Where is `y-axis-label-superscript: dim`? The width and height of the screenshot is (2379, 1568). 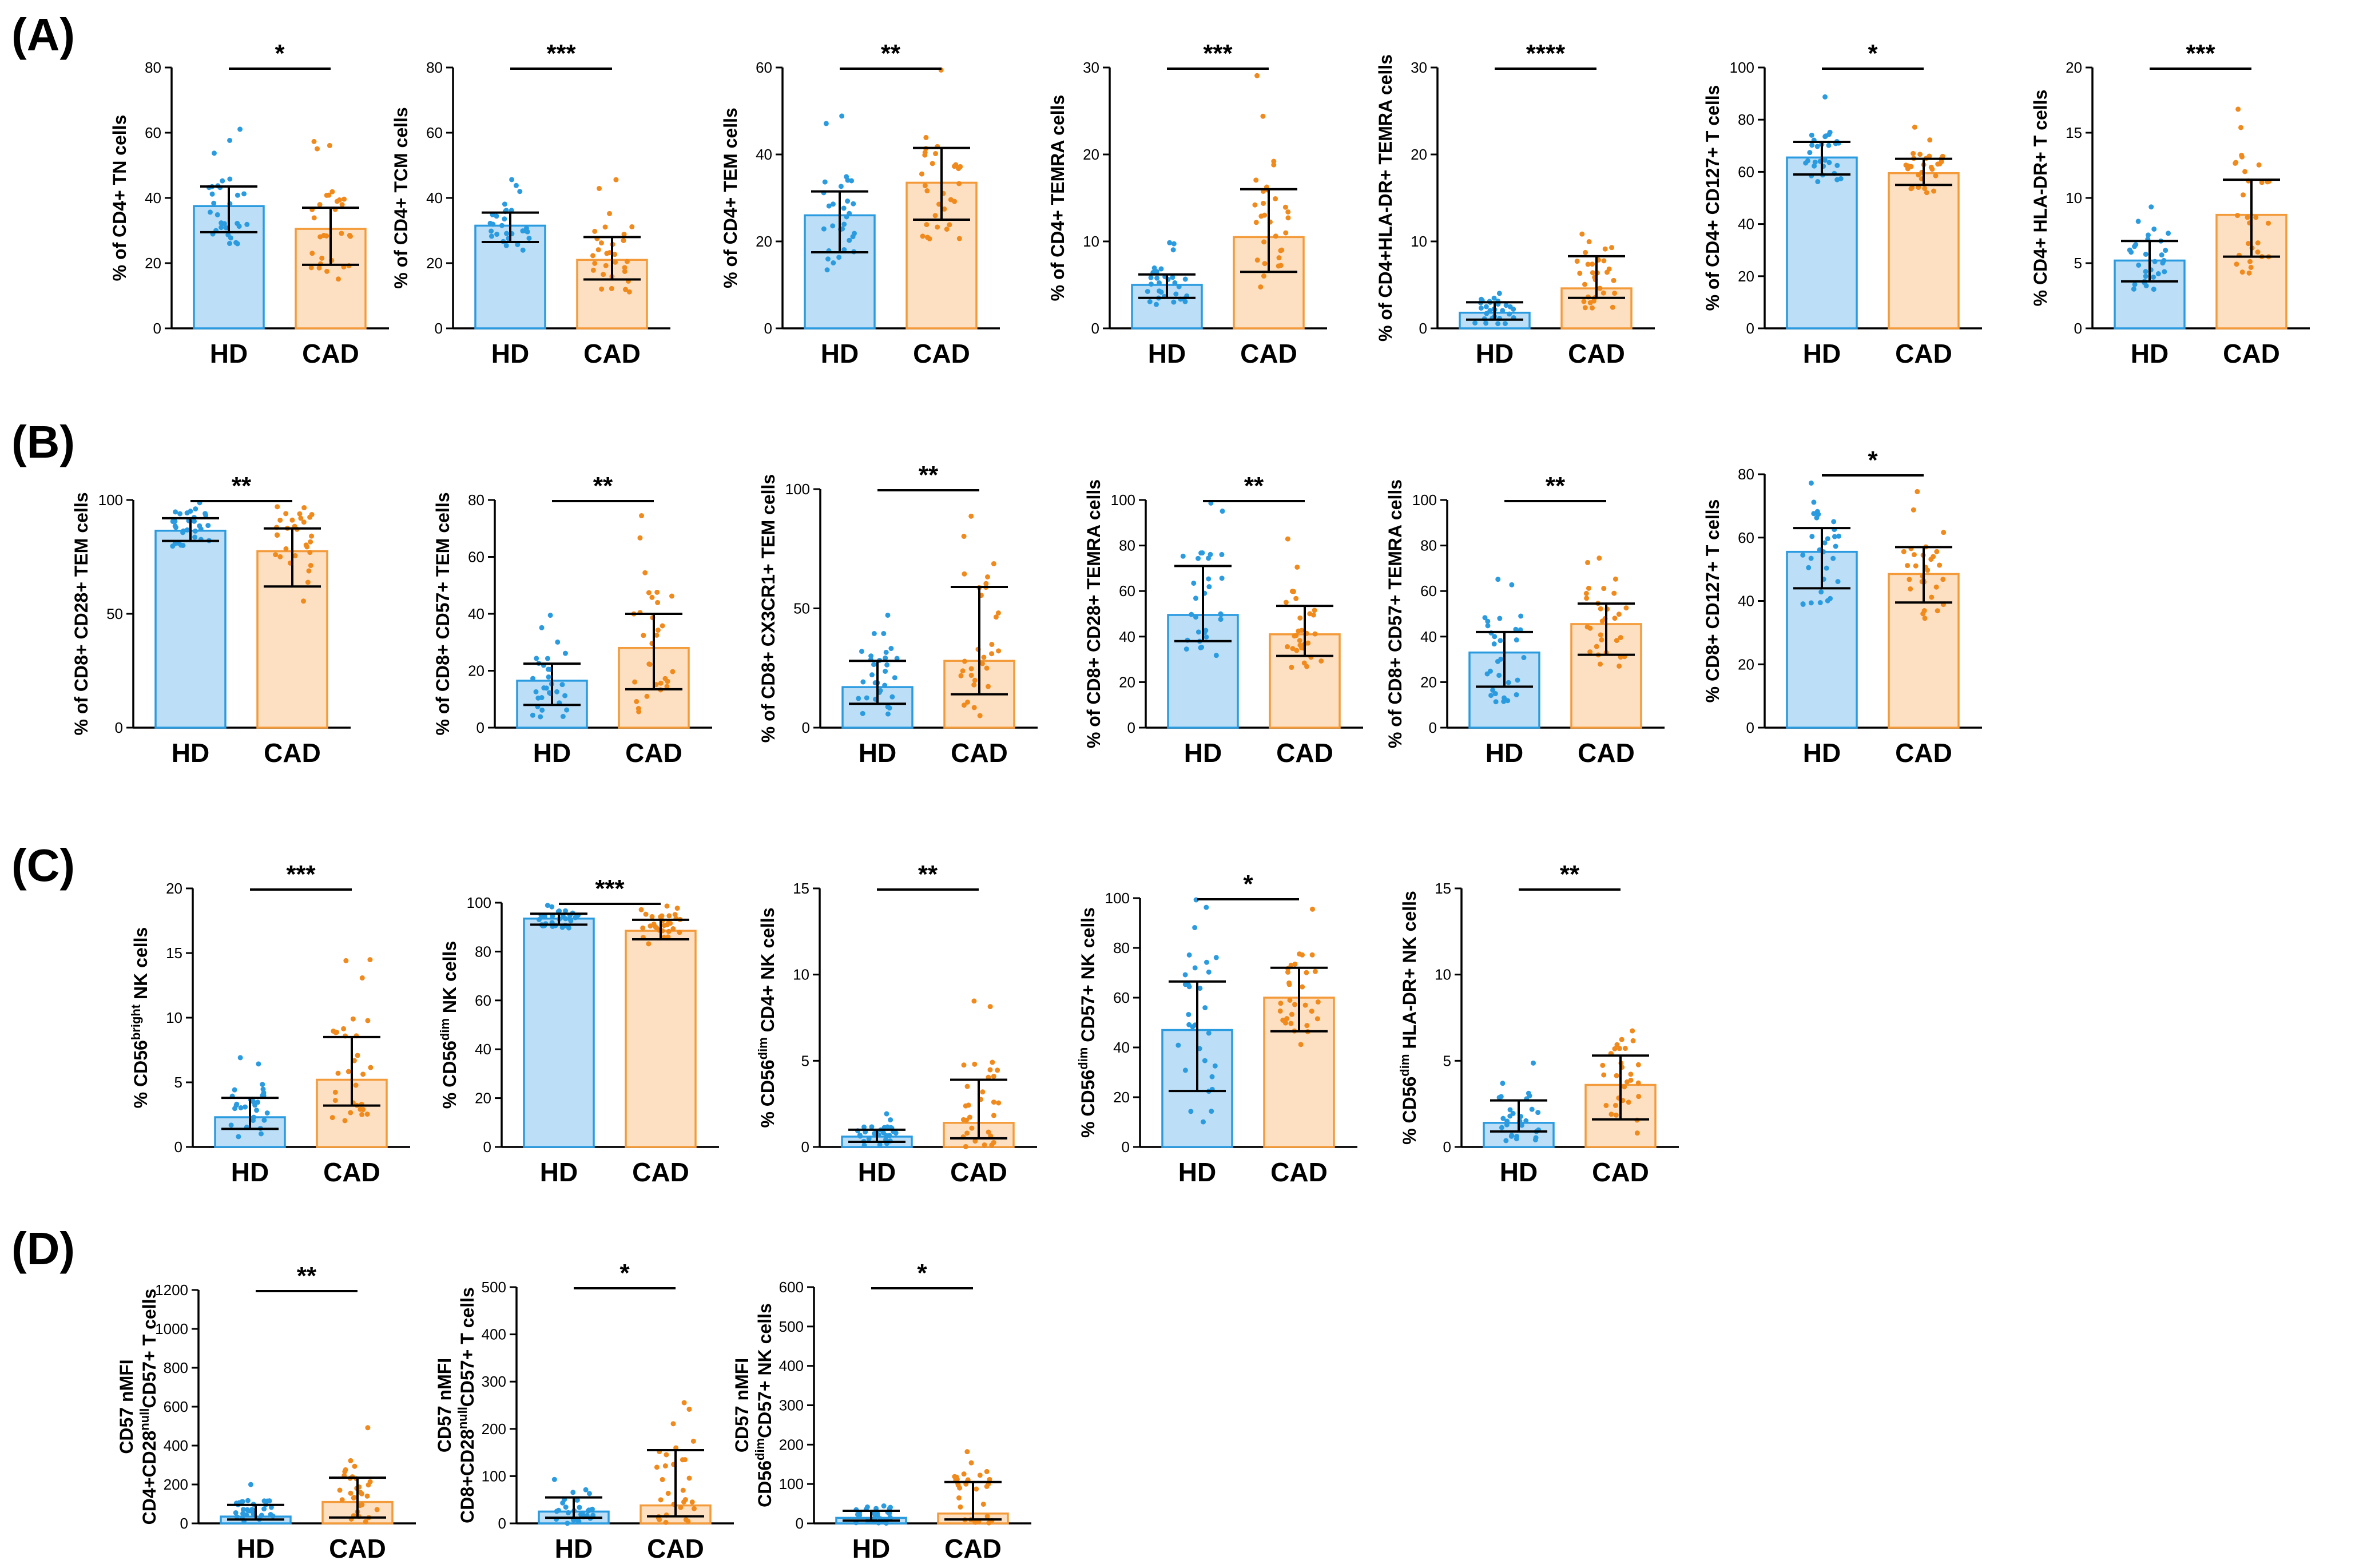 y-axis-label-superscript: dim is located at coordinates (445, 1029).